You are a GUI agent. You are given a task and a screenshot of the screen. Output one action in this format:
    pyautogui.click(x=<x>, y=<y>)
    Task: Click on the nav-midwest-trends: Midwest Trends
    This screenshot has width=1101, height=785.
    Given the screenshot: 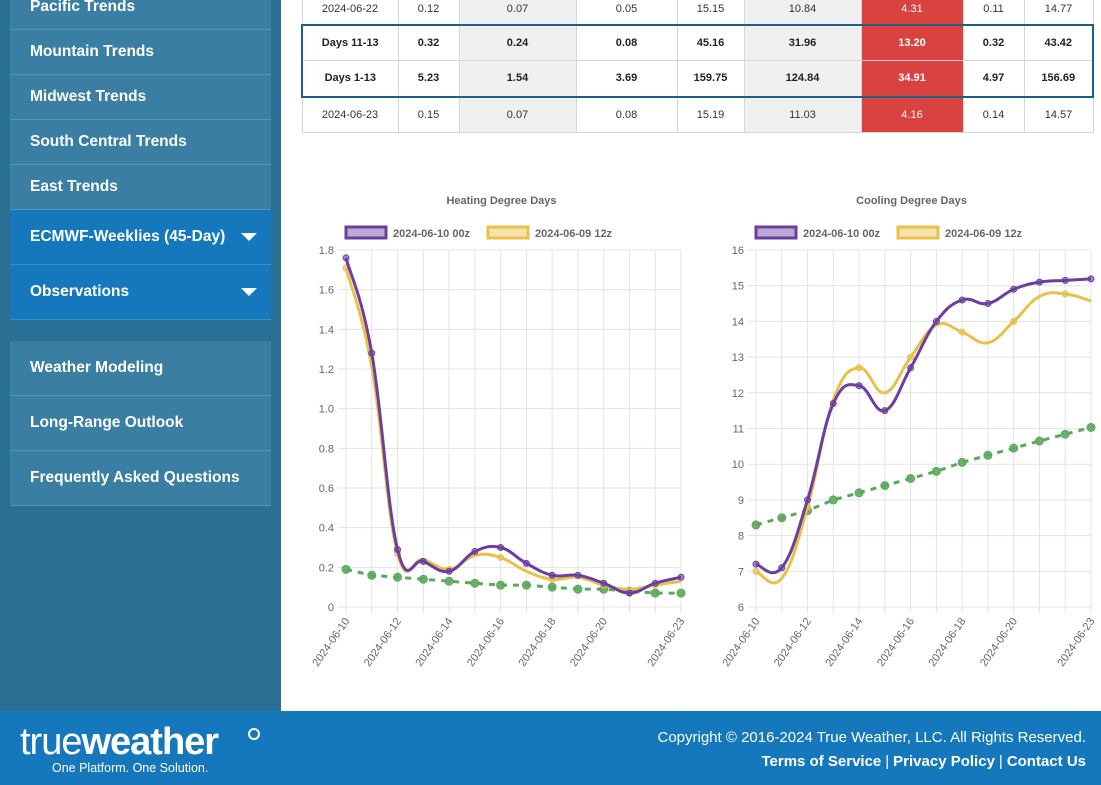 What is the action you would take?
    pyautogui.click(x=140, y=97)
    